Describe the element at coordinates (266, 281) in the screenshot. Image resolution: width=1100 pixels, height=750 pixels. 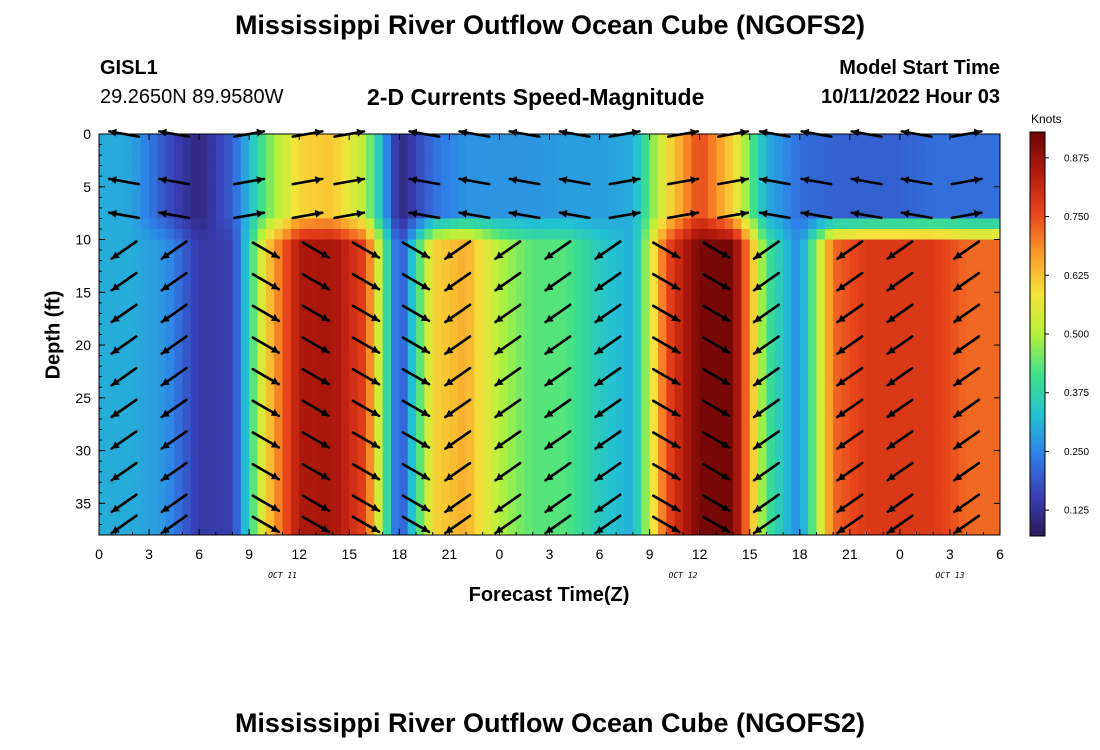
I see `deep-vector` at that location.